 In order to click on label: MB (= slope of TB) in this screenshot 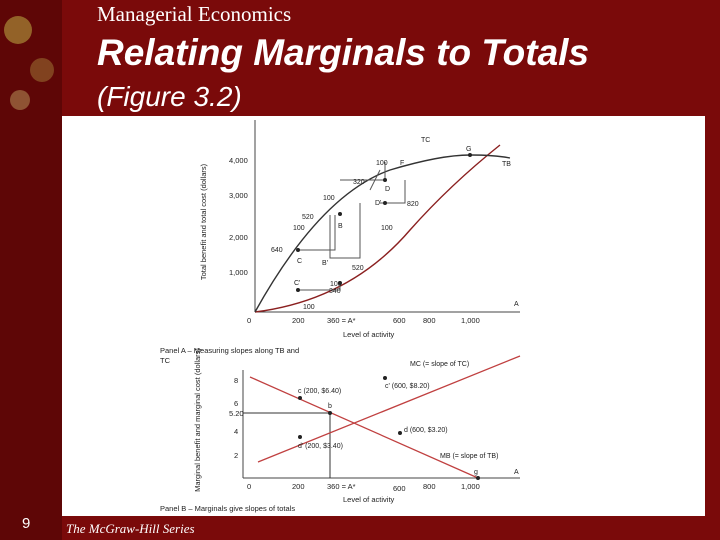, I will do `click(469, 456)`.